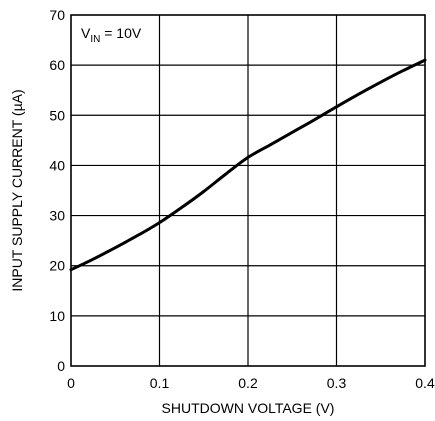 This screenshot has height=421, width=435. Describe the element at coordinates (425, 383) in the screenshot. I see `x-tick-label: 0.4` at that location.